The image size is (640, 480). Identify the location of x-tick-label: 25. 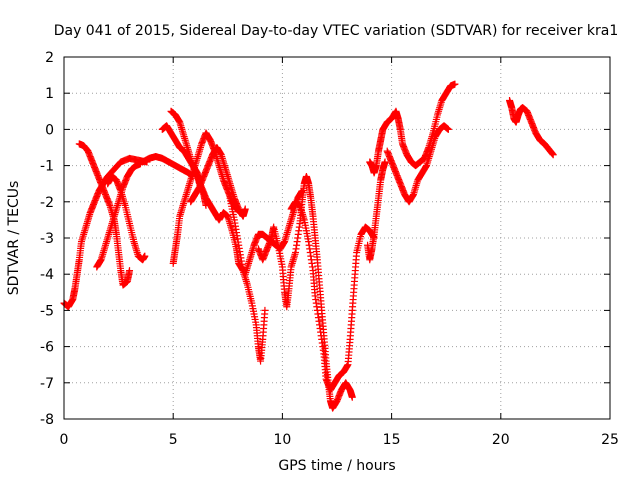
(610, 440).